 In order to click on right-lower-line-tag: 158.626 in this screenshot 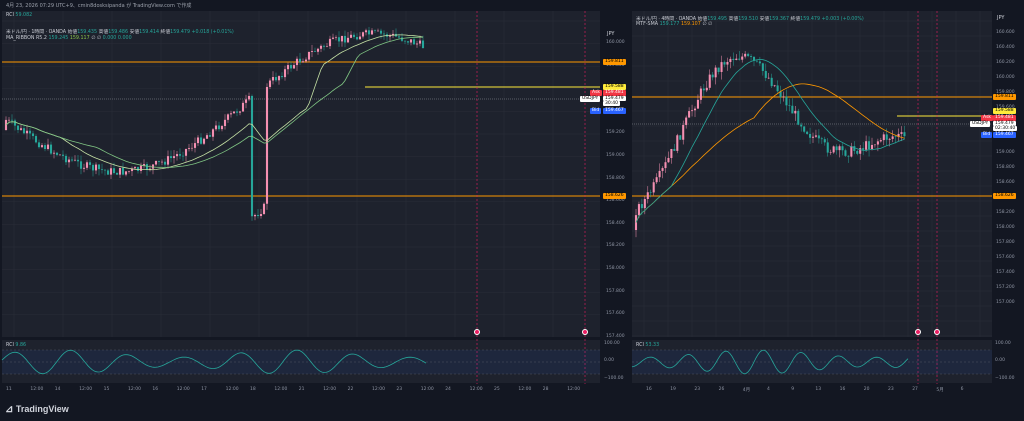, I will do `click(1004, 196)`.